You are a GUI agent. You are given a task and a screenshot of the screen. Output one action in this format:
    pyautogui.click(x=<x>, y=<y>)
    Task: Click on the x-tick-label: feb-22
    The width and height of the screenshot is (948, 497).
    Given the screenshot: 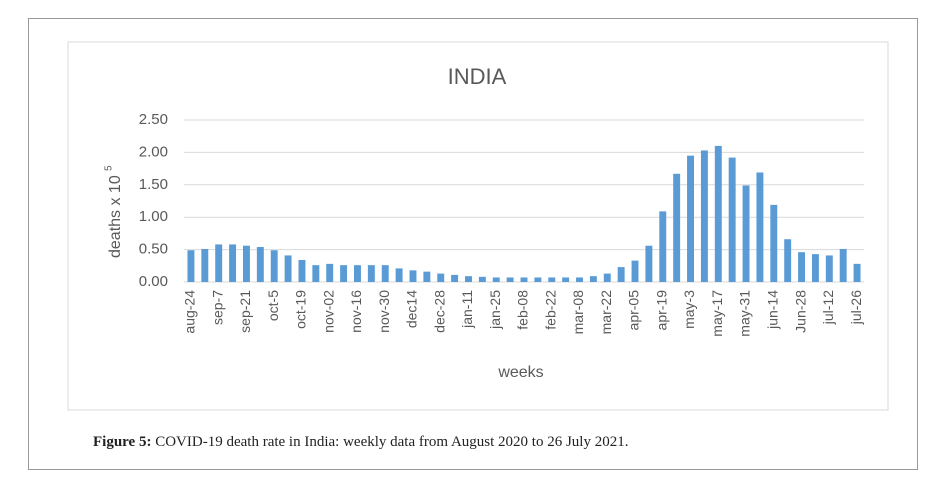 What is the action you would take?
    pyautogui.click(x=550, y=310)
    